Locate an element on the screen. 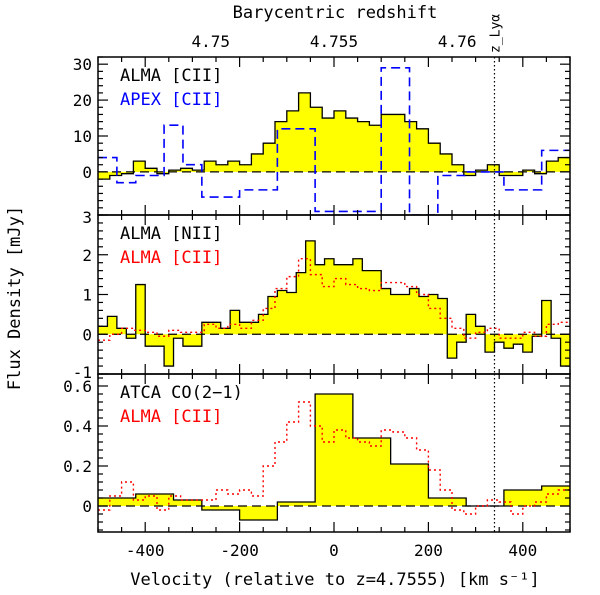  x-tick-label: -200 is located at coordinates (239, 550).